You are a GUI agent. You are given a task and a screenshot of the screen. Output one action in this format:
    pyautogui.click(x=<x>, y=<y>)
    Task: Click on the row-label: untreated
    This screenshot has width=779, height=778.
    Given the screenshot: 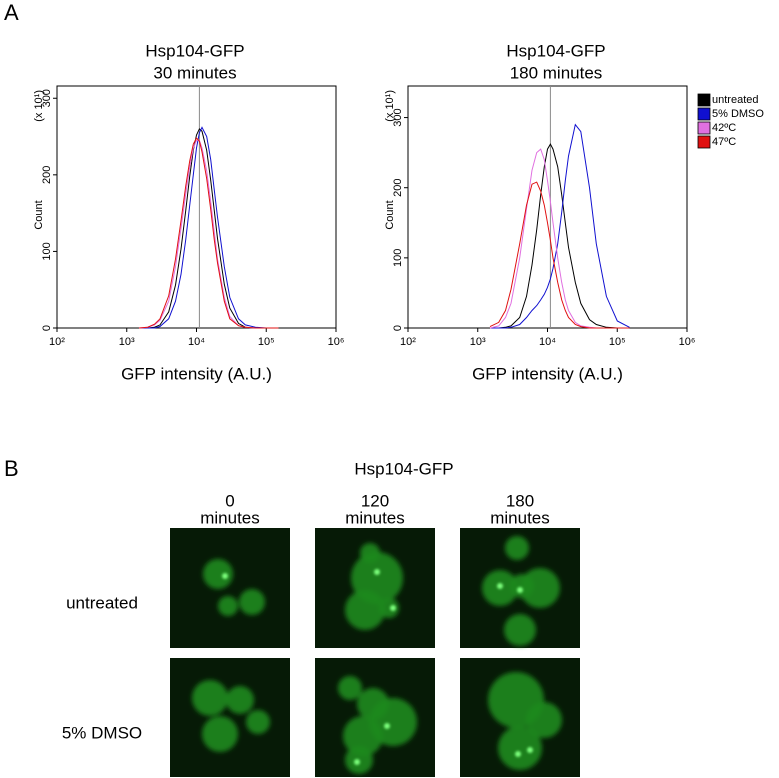 What is the action you would take?
    pyautogui.click(x=102, y=602)
    